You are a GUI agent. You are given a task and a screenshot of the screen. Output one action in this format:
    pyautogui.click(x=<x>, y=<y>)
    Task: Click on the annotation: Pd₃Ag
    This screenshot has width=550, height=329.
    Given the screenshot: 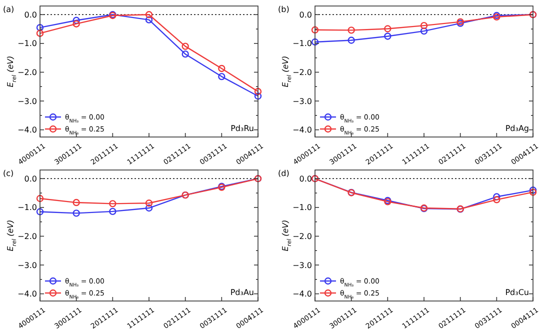 What is the action you would take?
    pyautogui.click(x=517, y=128)
    